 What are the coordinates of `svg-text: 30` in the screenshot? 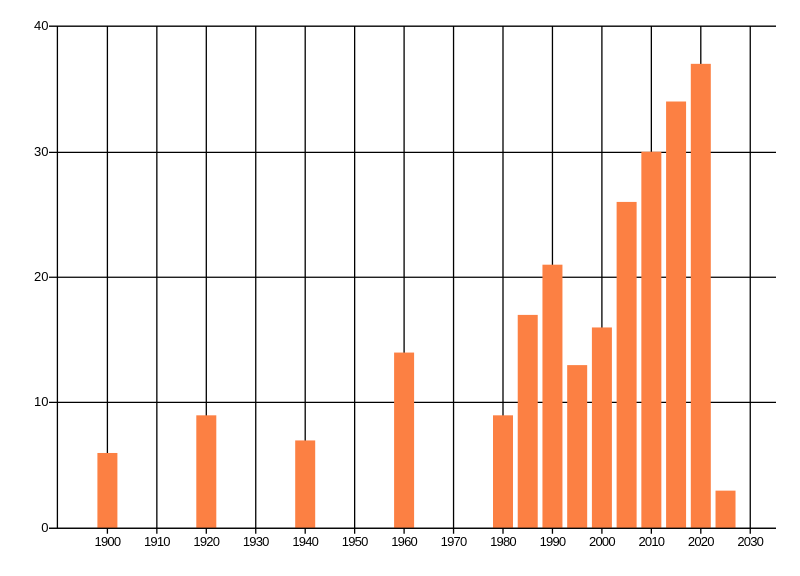 It's located at (41, 151).